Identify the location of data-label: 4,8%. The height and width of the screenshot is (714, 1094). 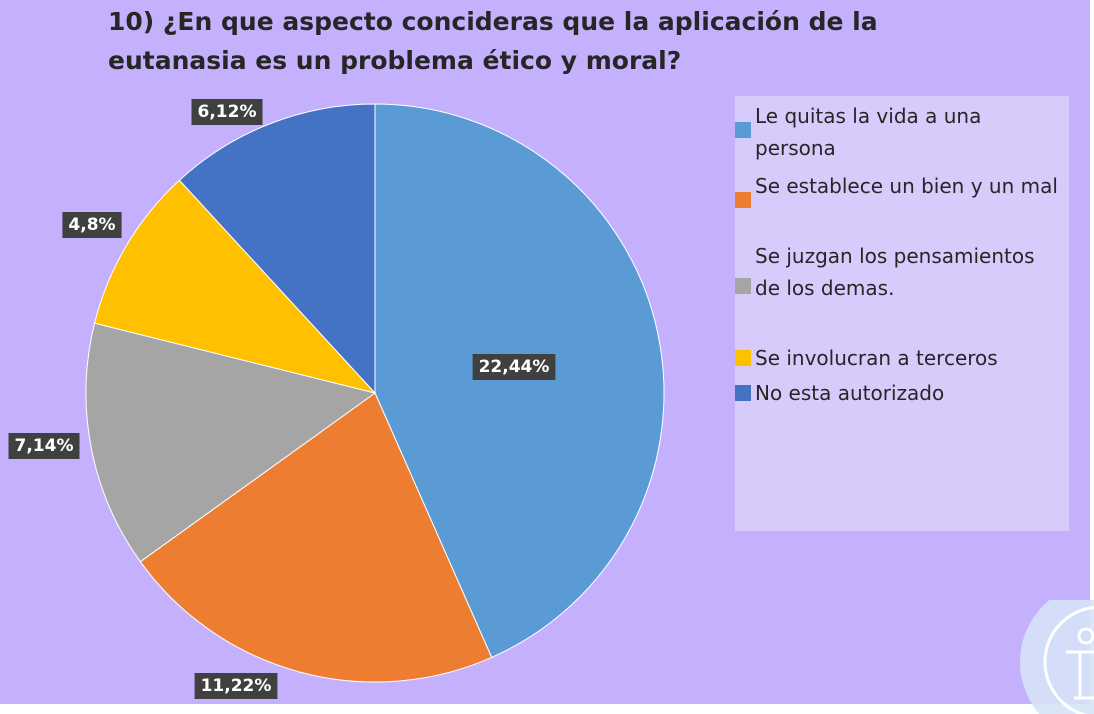
(92, 225).